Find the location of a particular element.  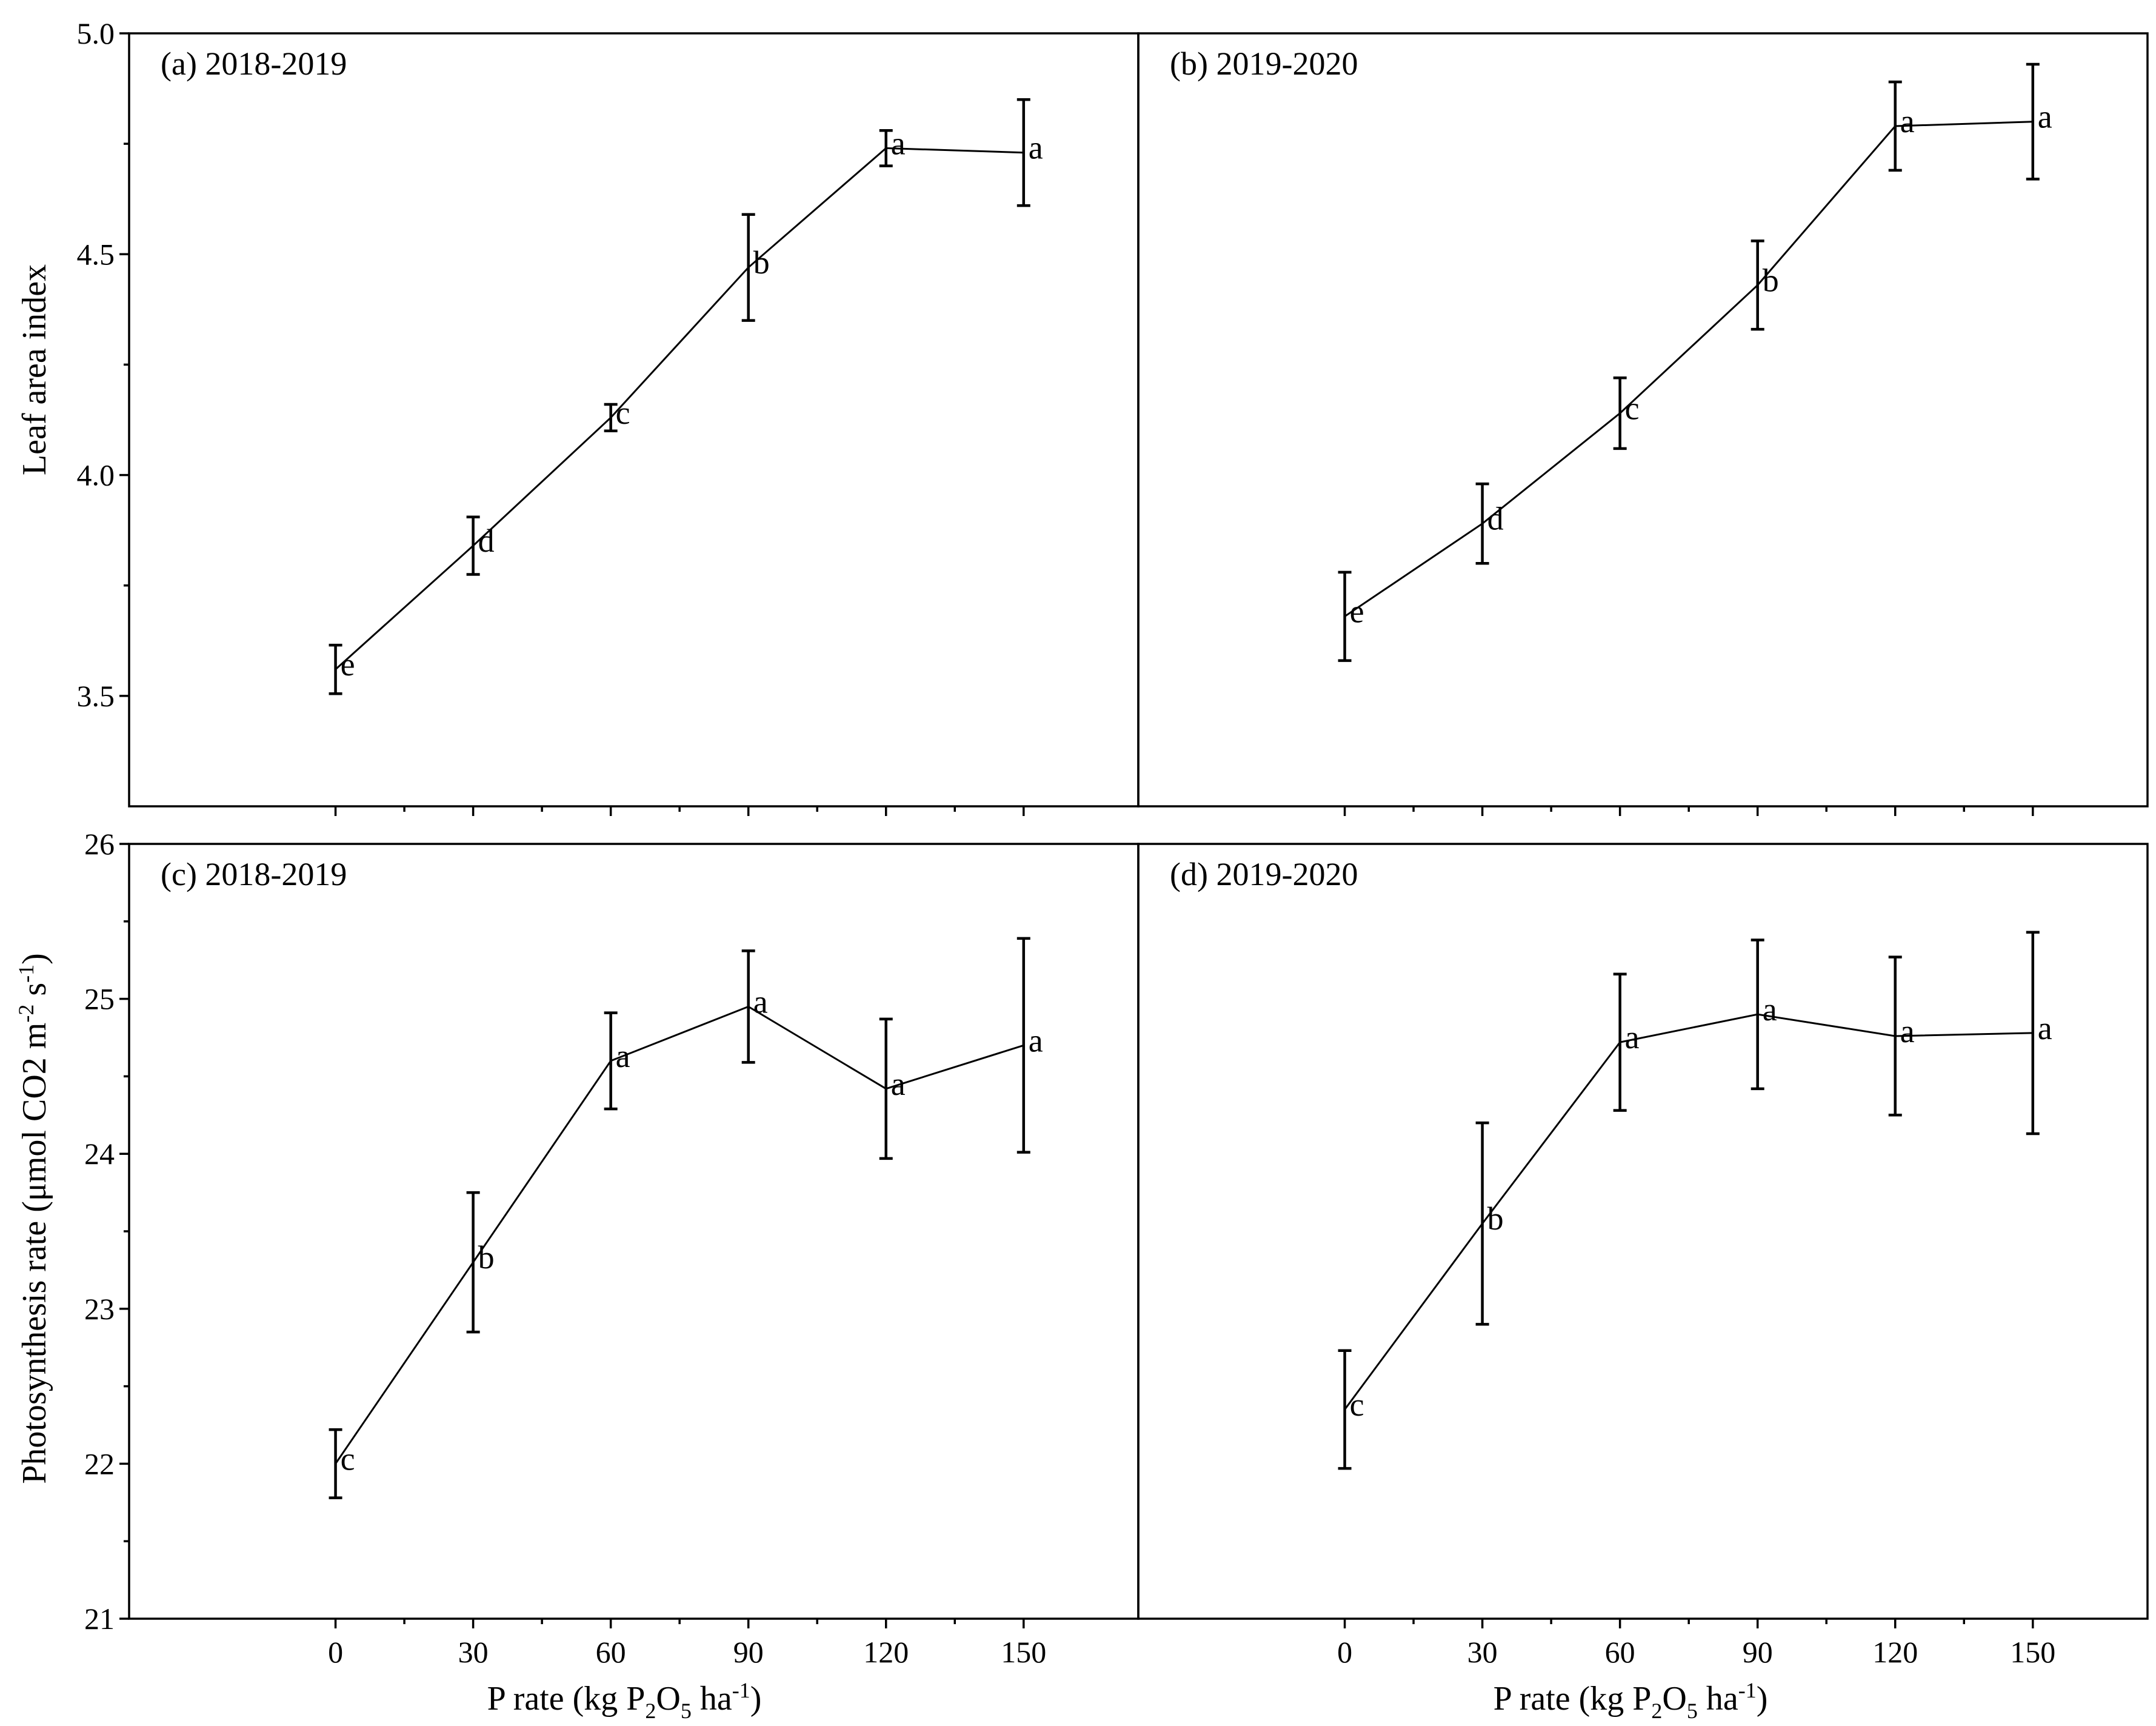

y-tick-label: 24 is located at coordinates (99, 1154).